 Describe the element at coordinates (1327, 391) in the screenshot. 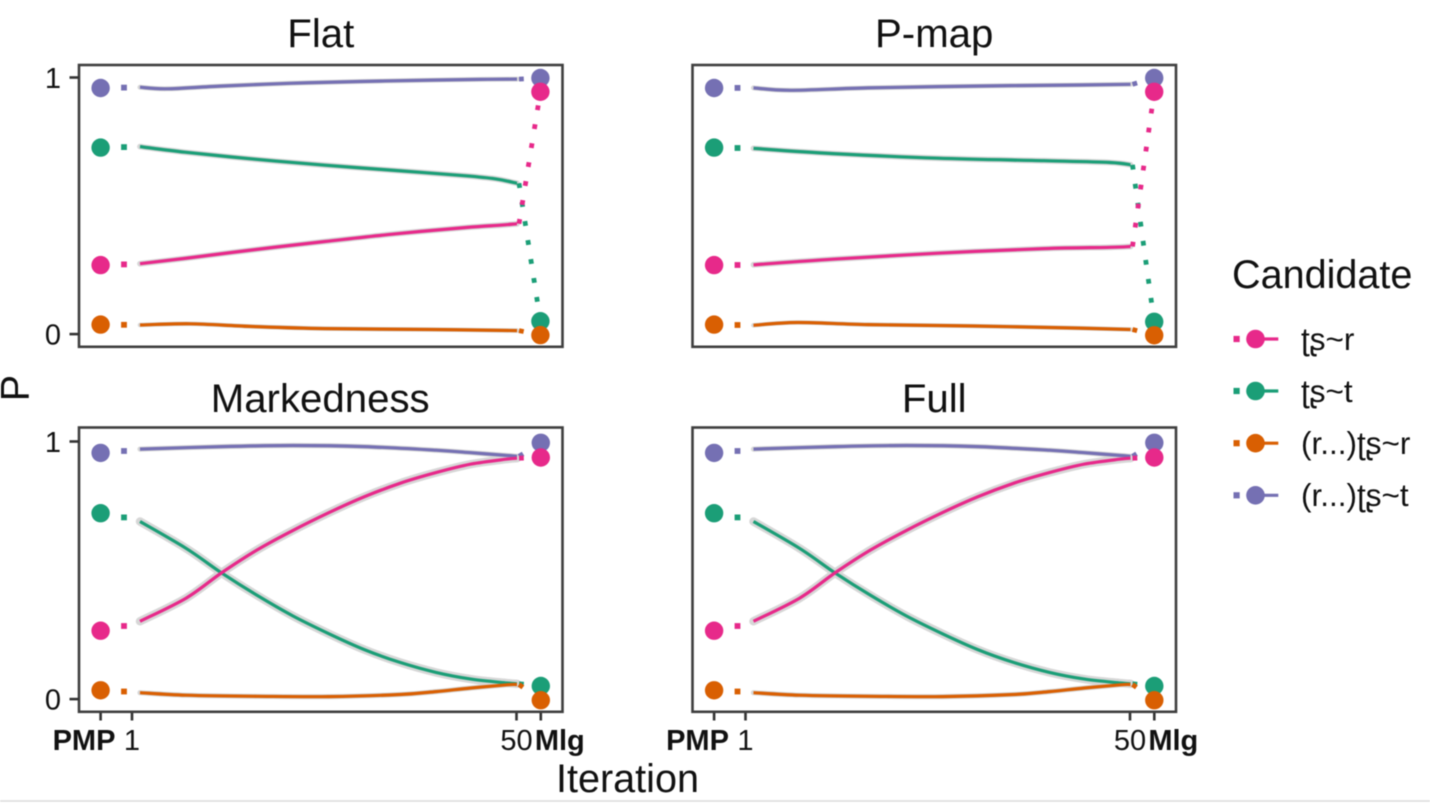

I see `svg-text: ʈʂ~t` at that location.